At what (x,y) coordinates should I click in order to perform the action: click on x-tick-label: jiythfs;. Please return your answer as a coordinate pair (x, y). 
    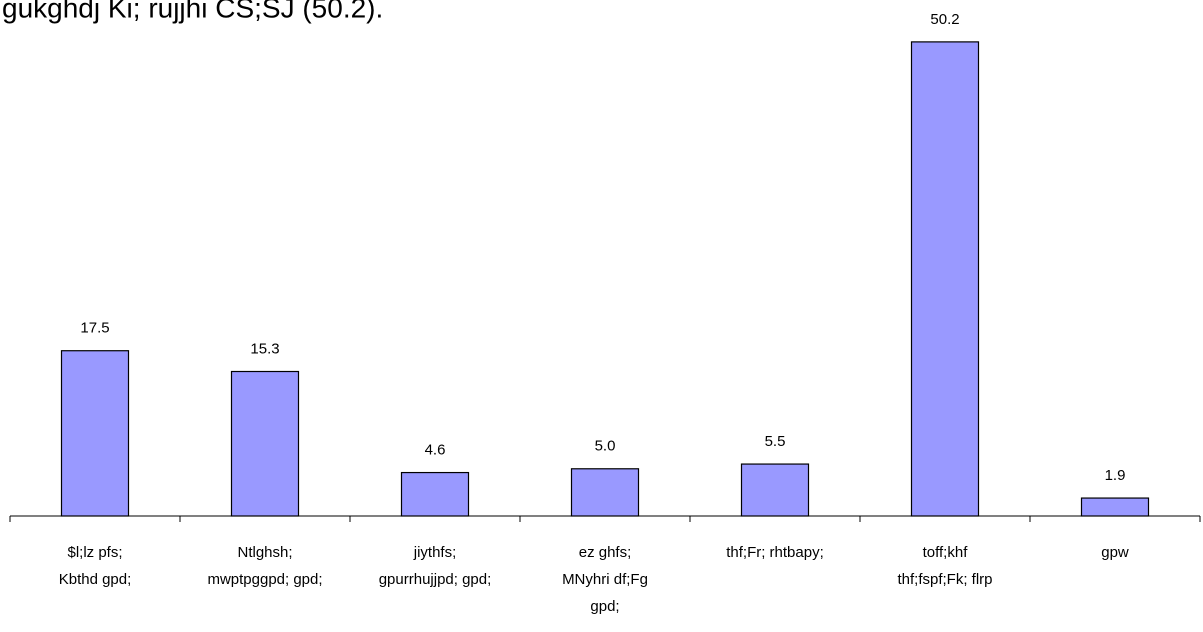
    Looking at the image, I should click on (435, 552).